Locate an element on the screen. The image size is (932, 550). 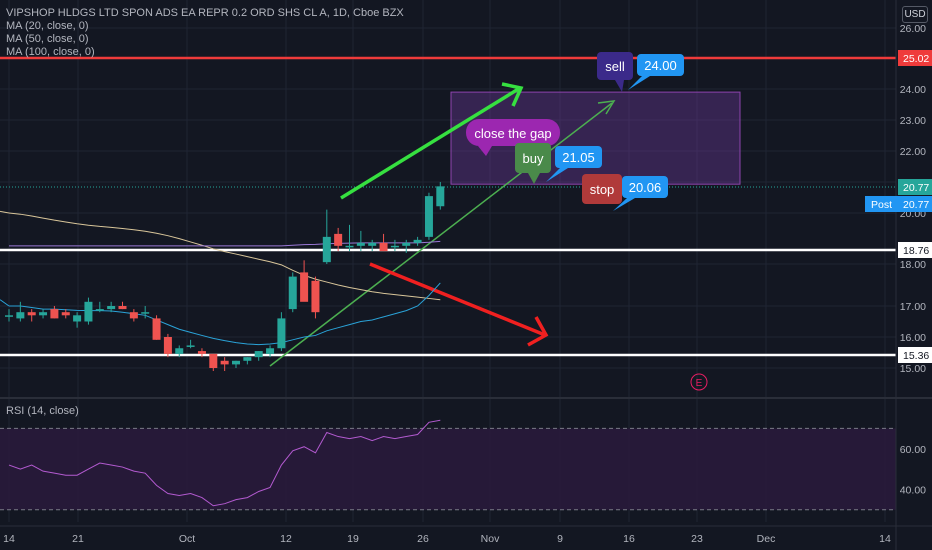
buy-price-bubble is located at coordinates (578, 157).